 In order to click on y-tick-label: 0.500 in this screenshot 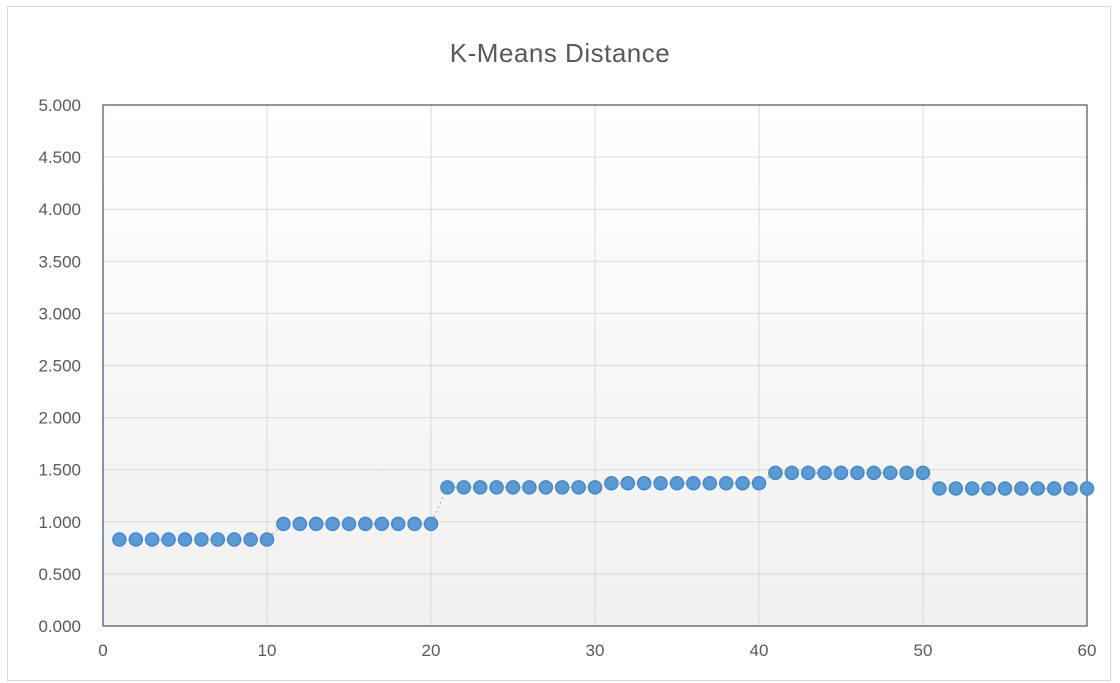, I will do `click(59, 574)`.